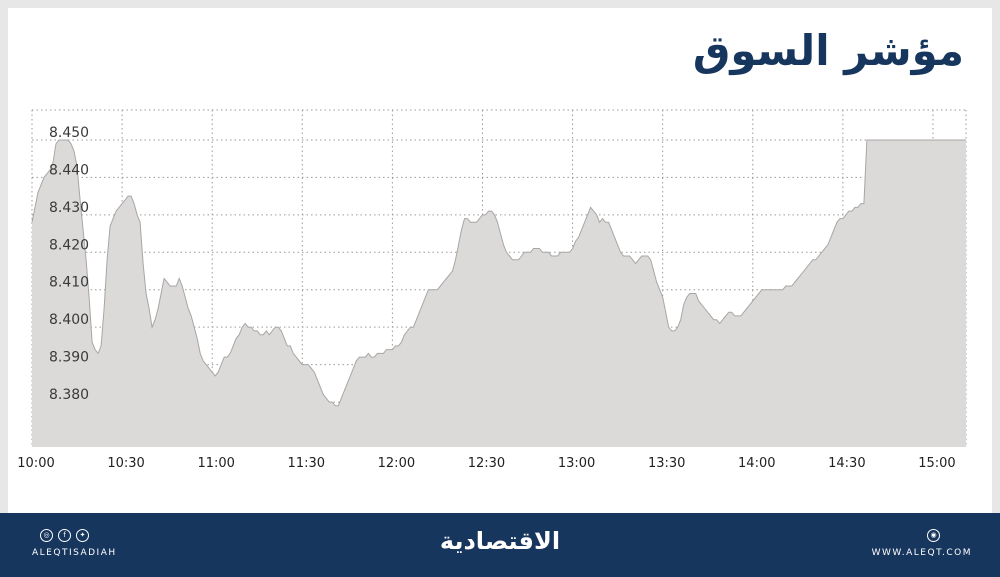 This screenshot has width=1000, height=577. Describe the element at coordinates (69, 320) in the screenshot. I see `y-tick-label: 8.400` at that location.